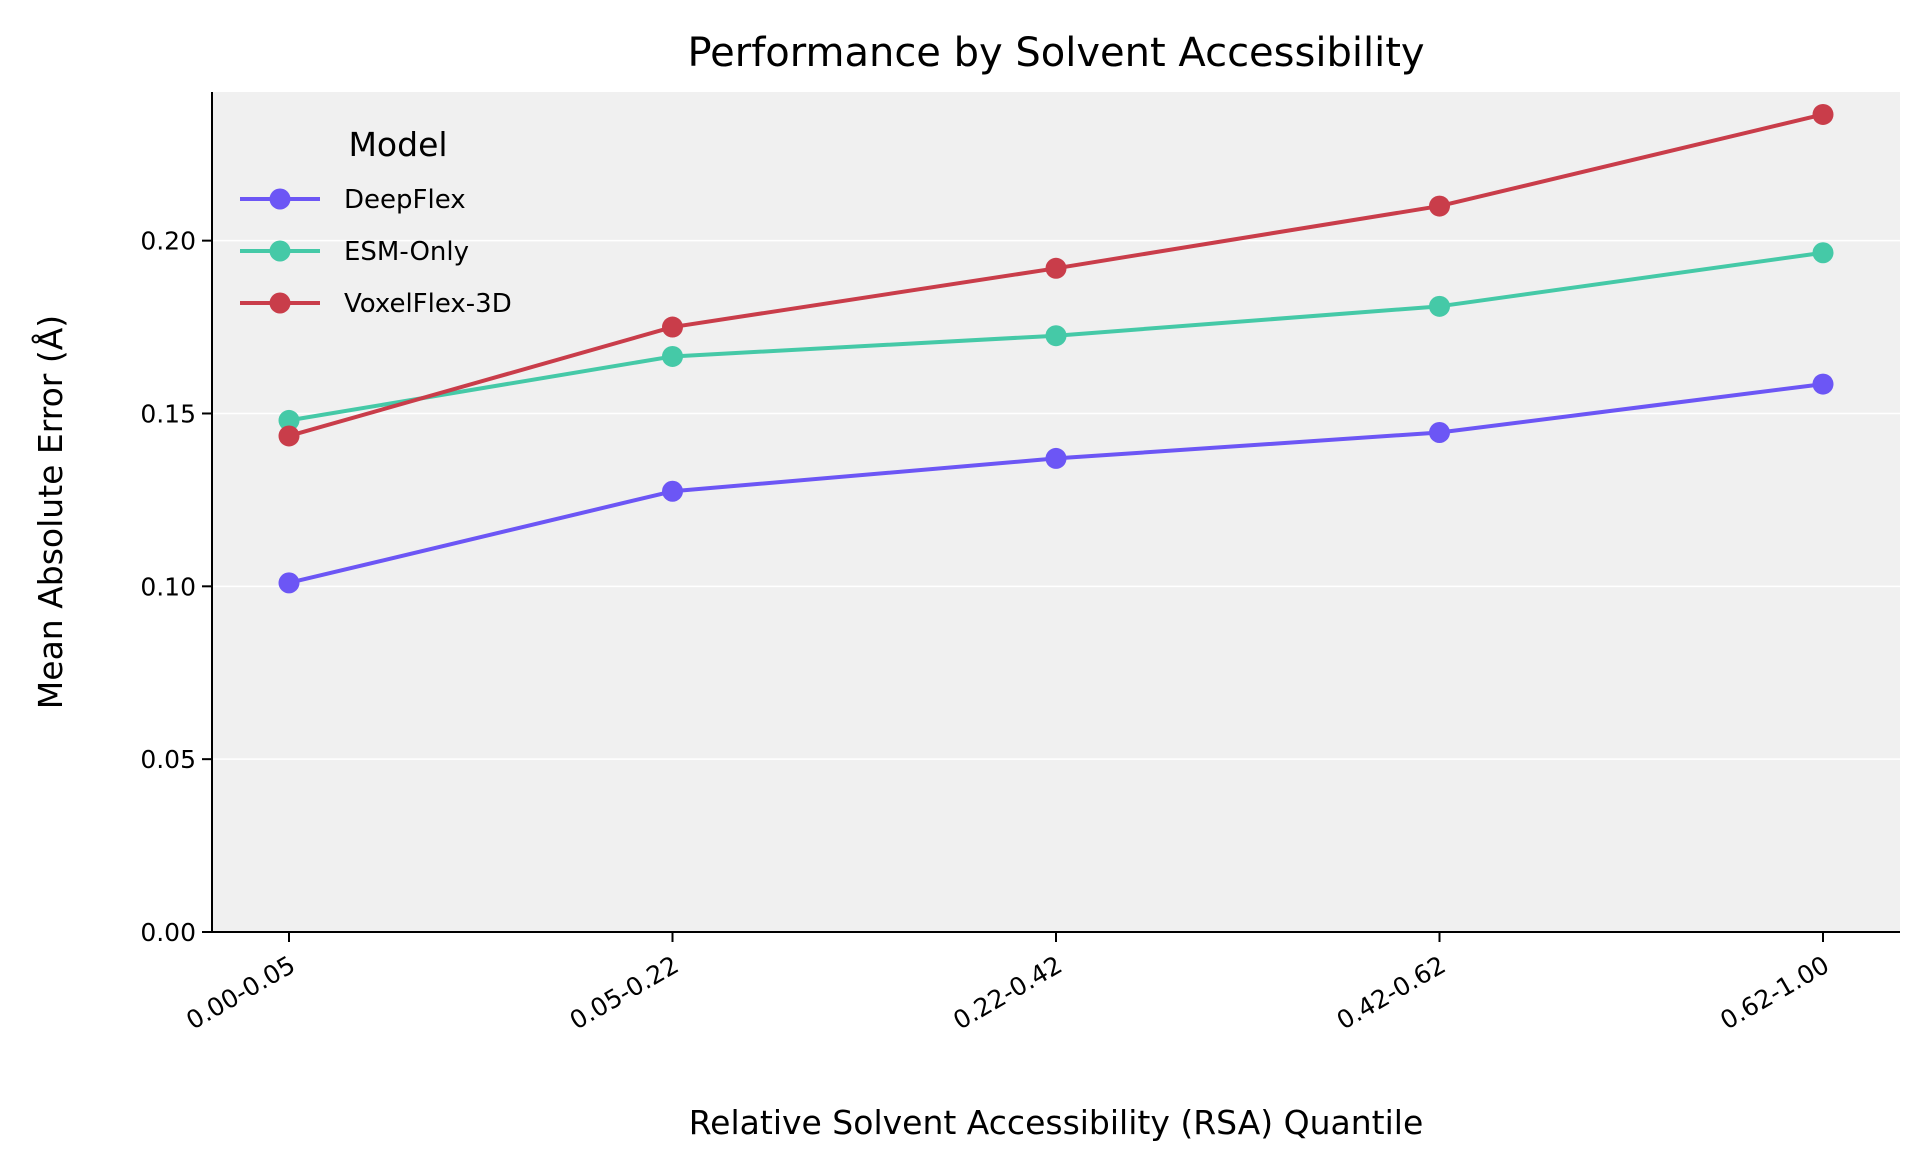 The height and width of the screenshot is (1170, 1920). Describe the element at coordinates (1774, 992) in the screenshot. I see `x-tick-label: 0.62-1.00` at that location.